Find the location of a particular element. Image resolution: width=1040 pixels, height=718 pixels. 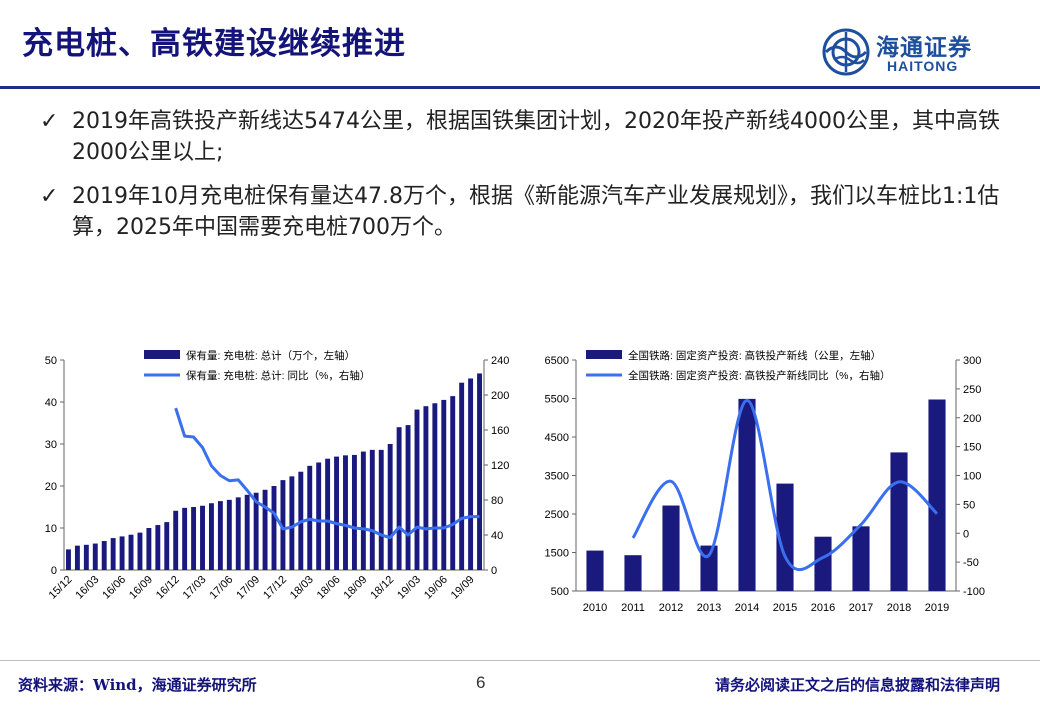

page-title: 充电桩、高铁建设继续推进 is located at coordinates (214, 44).